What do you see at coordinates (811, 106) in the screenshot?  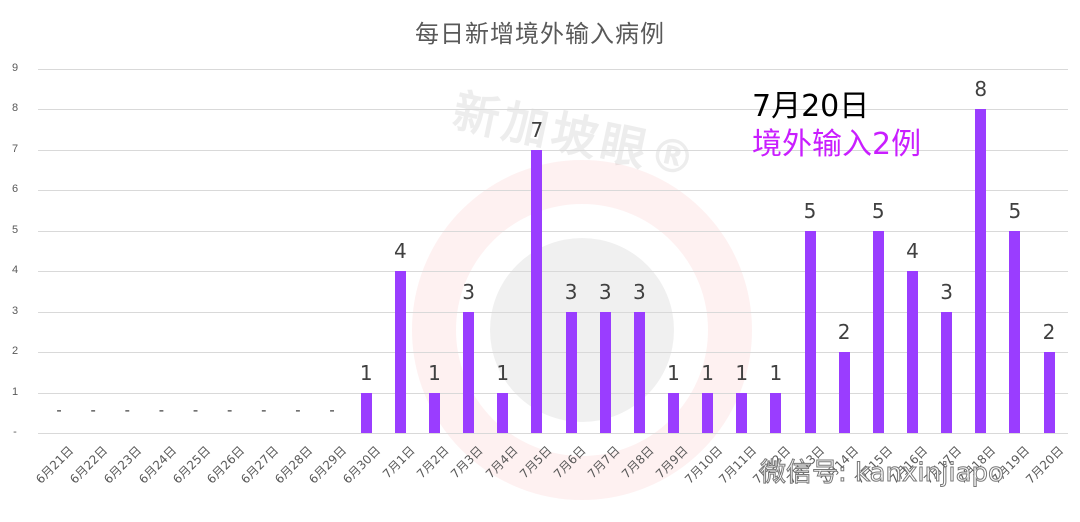 I see `annotation-date: 7月20日` at bounding box center [811, 106].